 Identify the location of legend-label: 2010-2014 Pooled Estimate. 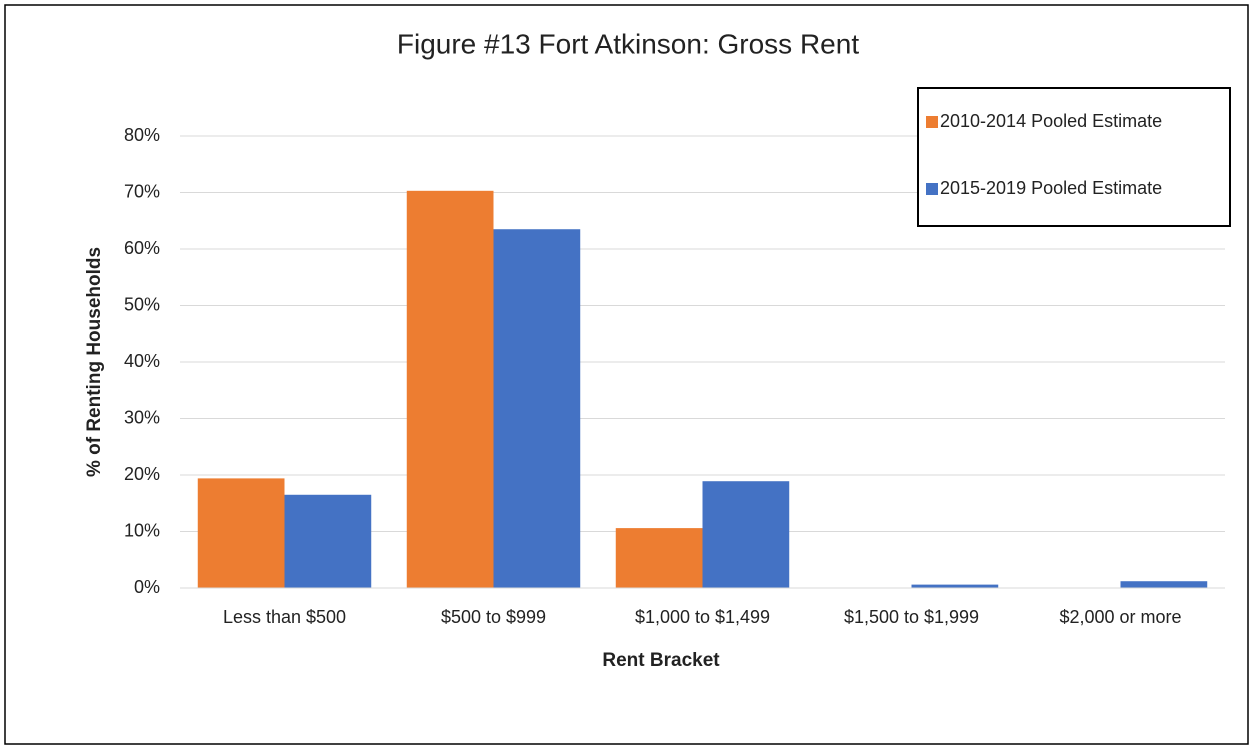
(1051, 121).